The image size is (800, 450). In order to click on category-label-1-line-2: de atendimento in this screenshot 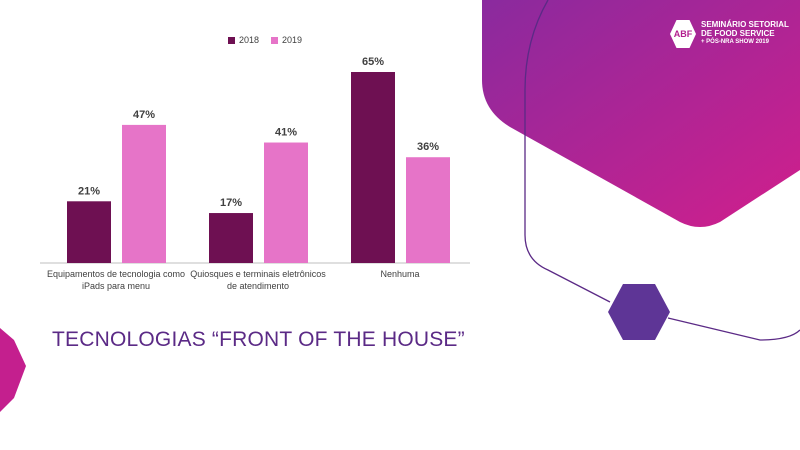, I will do `click(258, 286)`.